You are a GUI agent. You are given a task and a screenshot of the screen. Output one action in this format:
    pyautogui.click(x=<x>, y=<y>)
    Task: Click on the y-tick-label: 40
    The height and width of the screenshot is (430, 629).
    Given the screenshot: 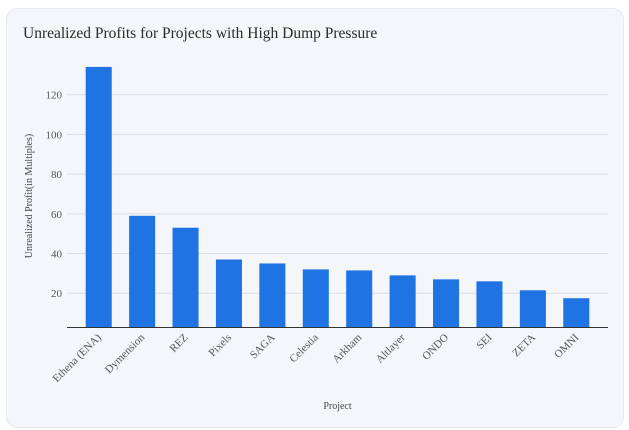 What is the action you would take?
    pyautogui.click(x=57, y=255)
    